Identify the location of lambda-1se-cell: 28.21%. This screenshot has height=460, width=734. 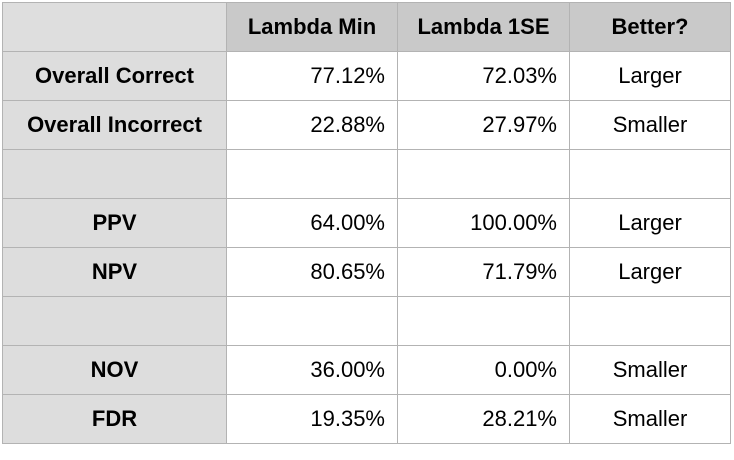
(483, 419).